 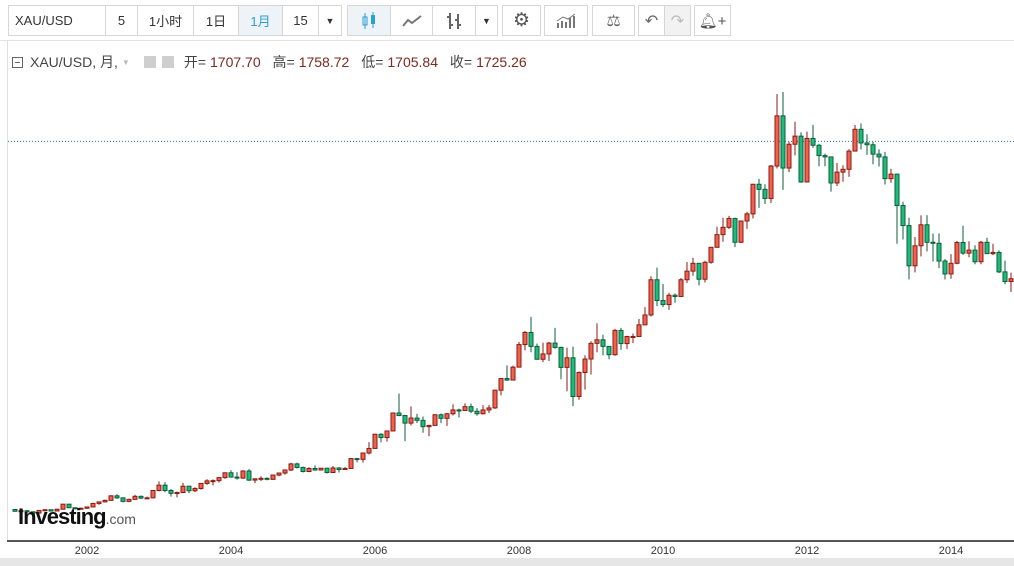 I want to click on chevron-down-icon: ▼, so click(x=125, y=62).